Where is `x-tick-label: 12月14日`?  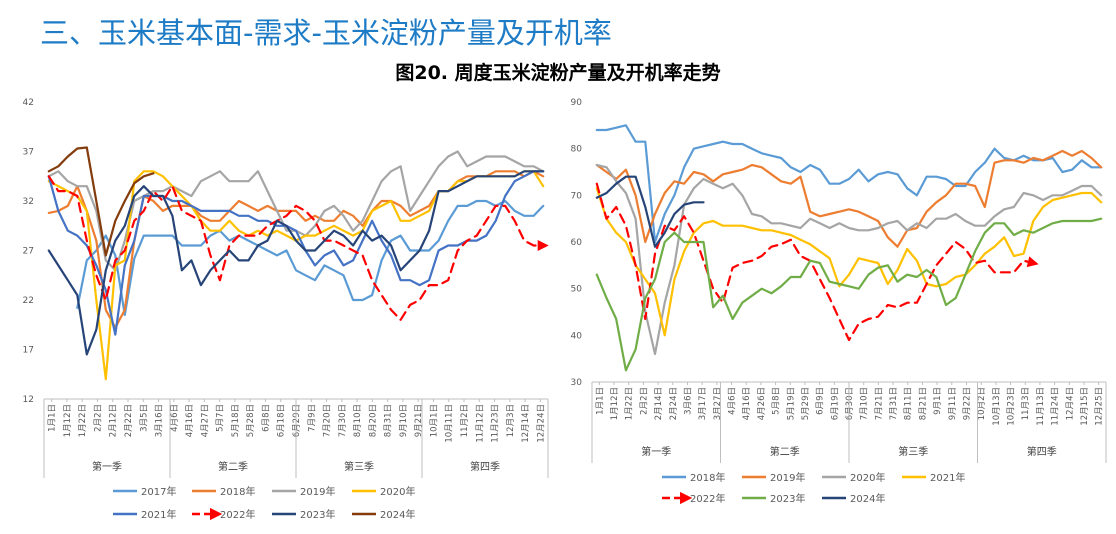 x-tick-label: 12月14日 is located at coordinates (526, 423).